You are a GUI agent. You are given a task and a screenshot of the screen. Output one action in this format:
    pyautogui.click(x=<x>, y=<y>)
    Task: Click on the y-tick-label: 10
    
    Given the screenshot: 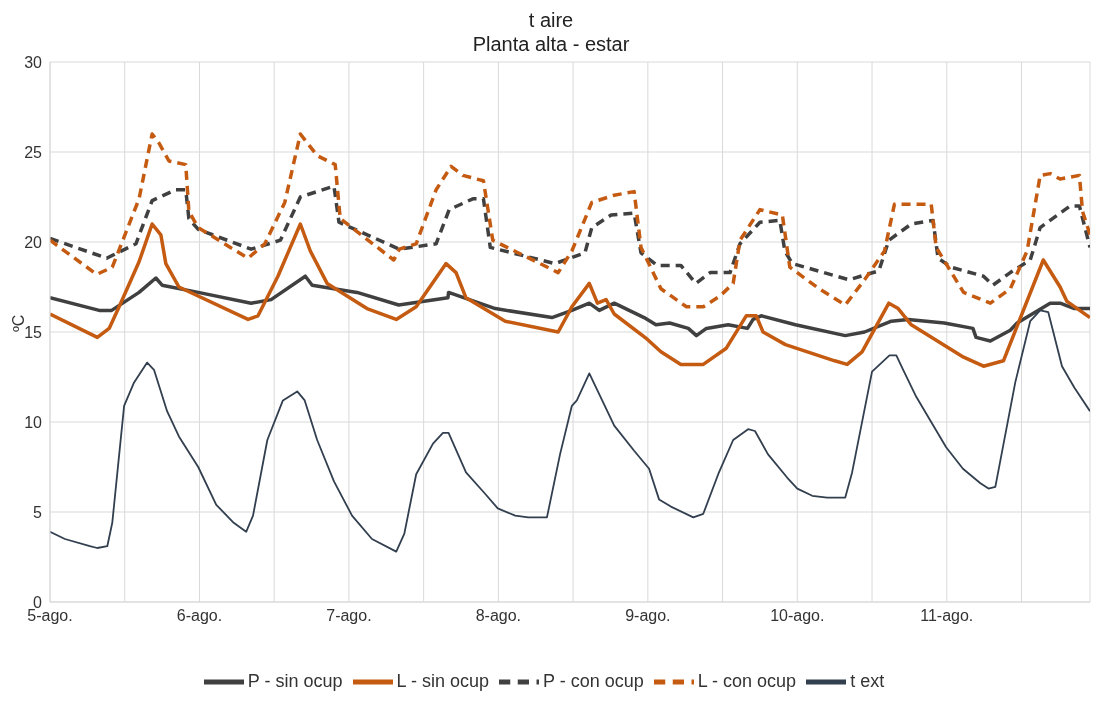 What is the action you would take?
    pyautogui.click(x=33, y=422)
    